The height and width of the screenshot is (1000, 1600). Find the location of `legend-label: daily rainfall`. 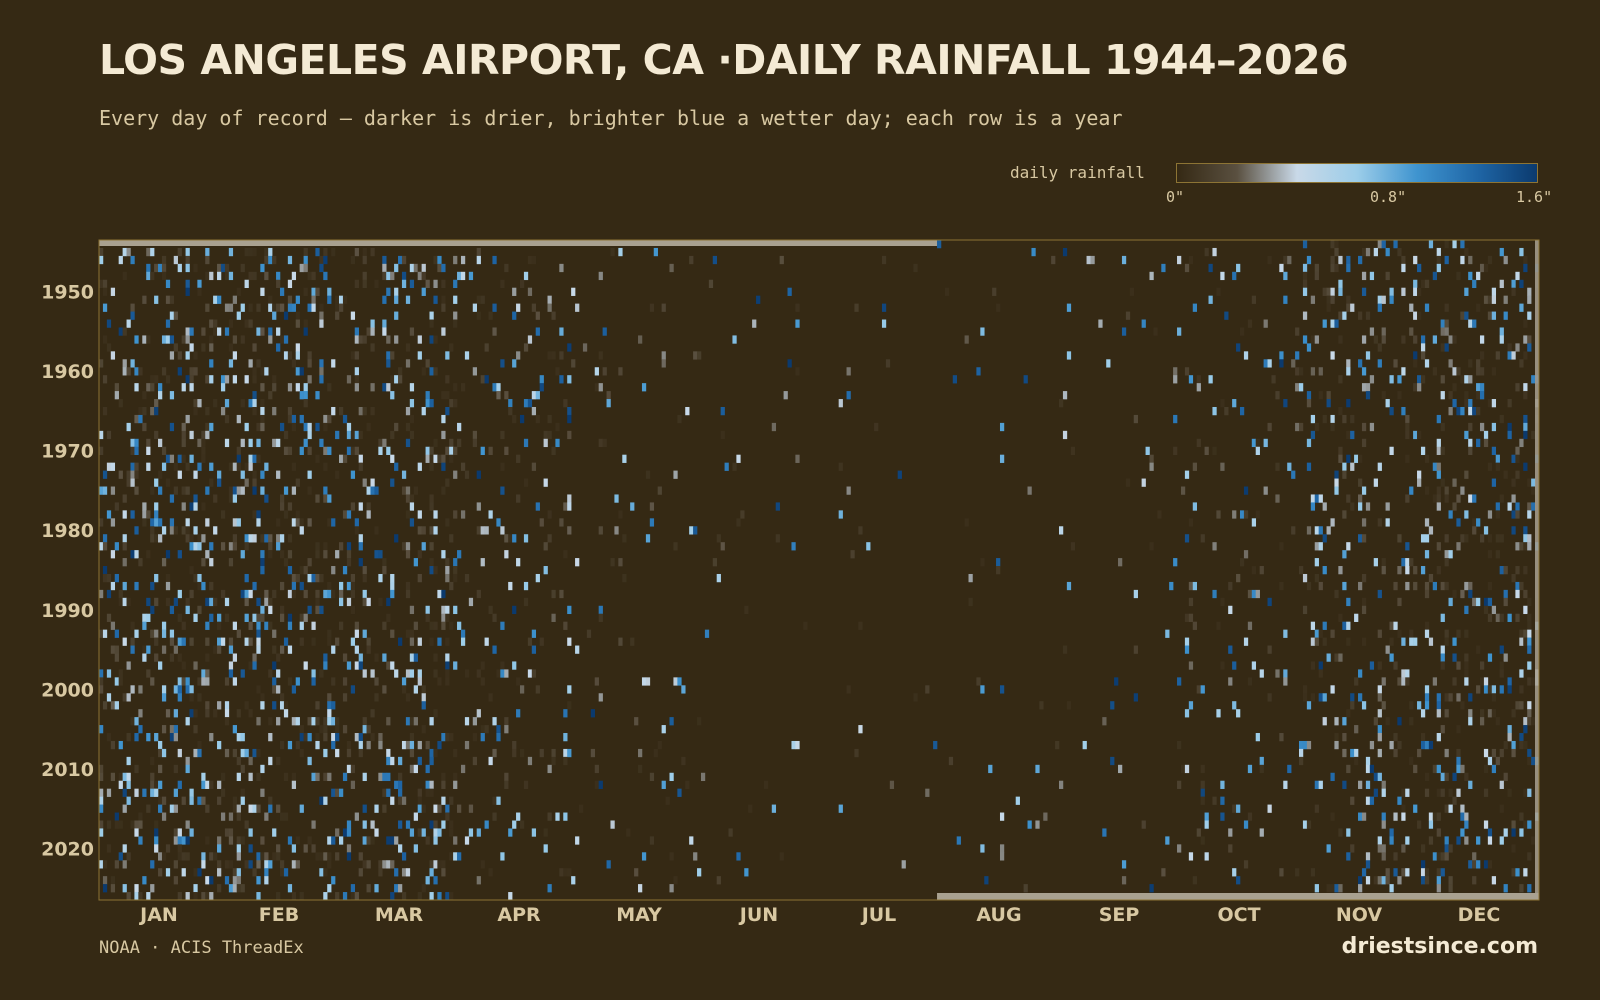

legend-label: daily rainfall is located at coordinates (1077, 172).